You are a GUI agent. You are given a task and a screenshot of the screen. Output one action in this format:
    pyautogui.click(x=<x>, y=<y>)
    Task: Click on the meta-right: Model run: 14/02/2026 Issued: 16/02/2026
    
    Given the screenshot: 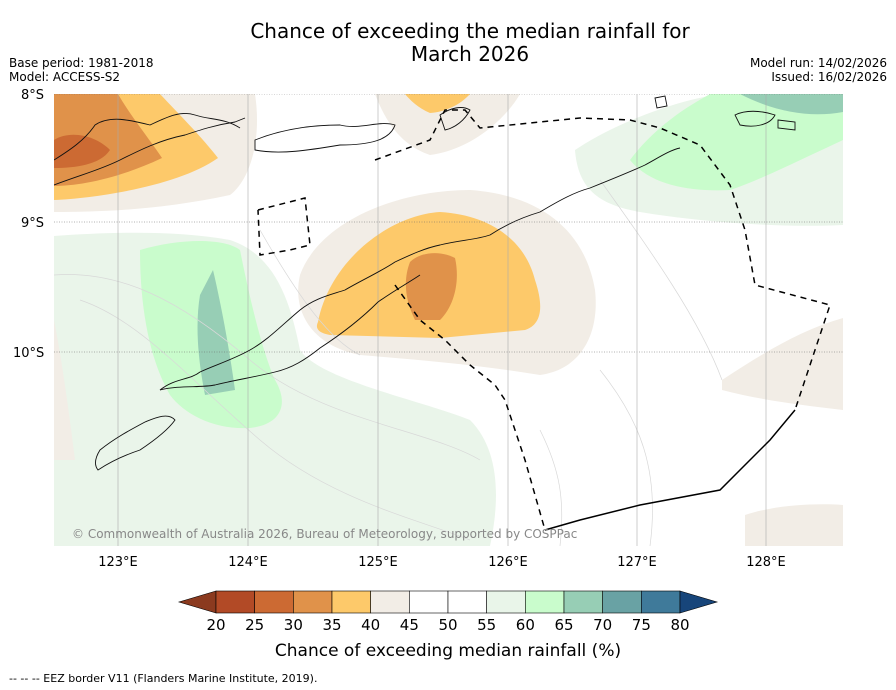 What is the action you would take?
    pyautogui.click(x=818, y=70)
    